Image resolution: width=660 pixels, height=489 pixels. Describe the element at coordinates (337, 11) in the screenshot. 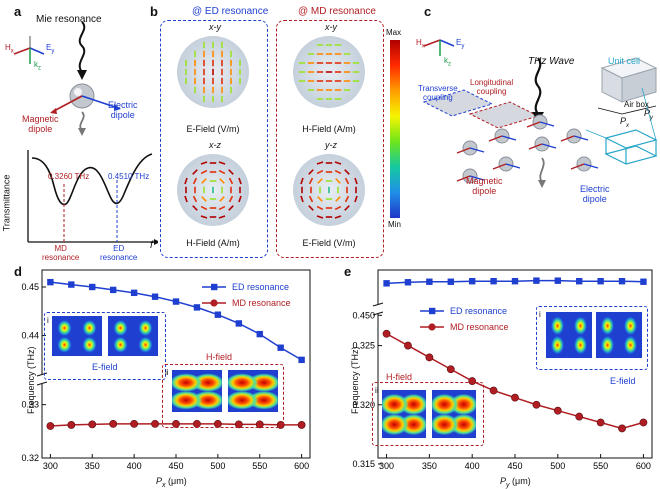

I see `md-resonance-title: @ MD resonance` at that location.